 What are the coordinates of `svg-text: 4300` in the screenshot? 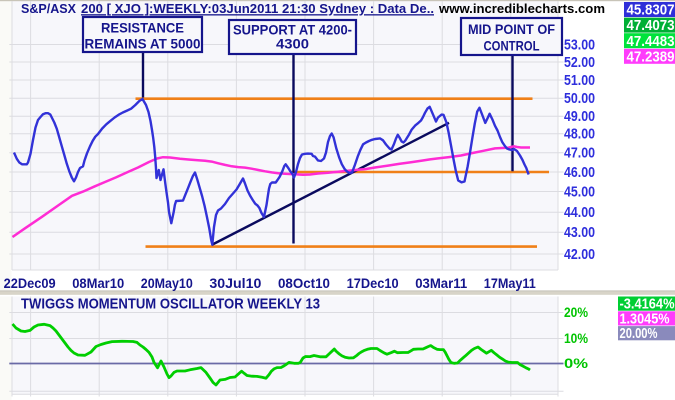 It's located at (292, 44).